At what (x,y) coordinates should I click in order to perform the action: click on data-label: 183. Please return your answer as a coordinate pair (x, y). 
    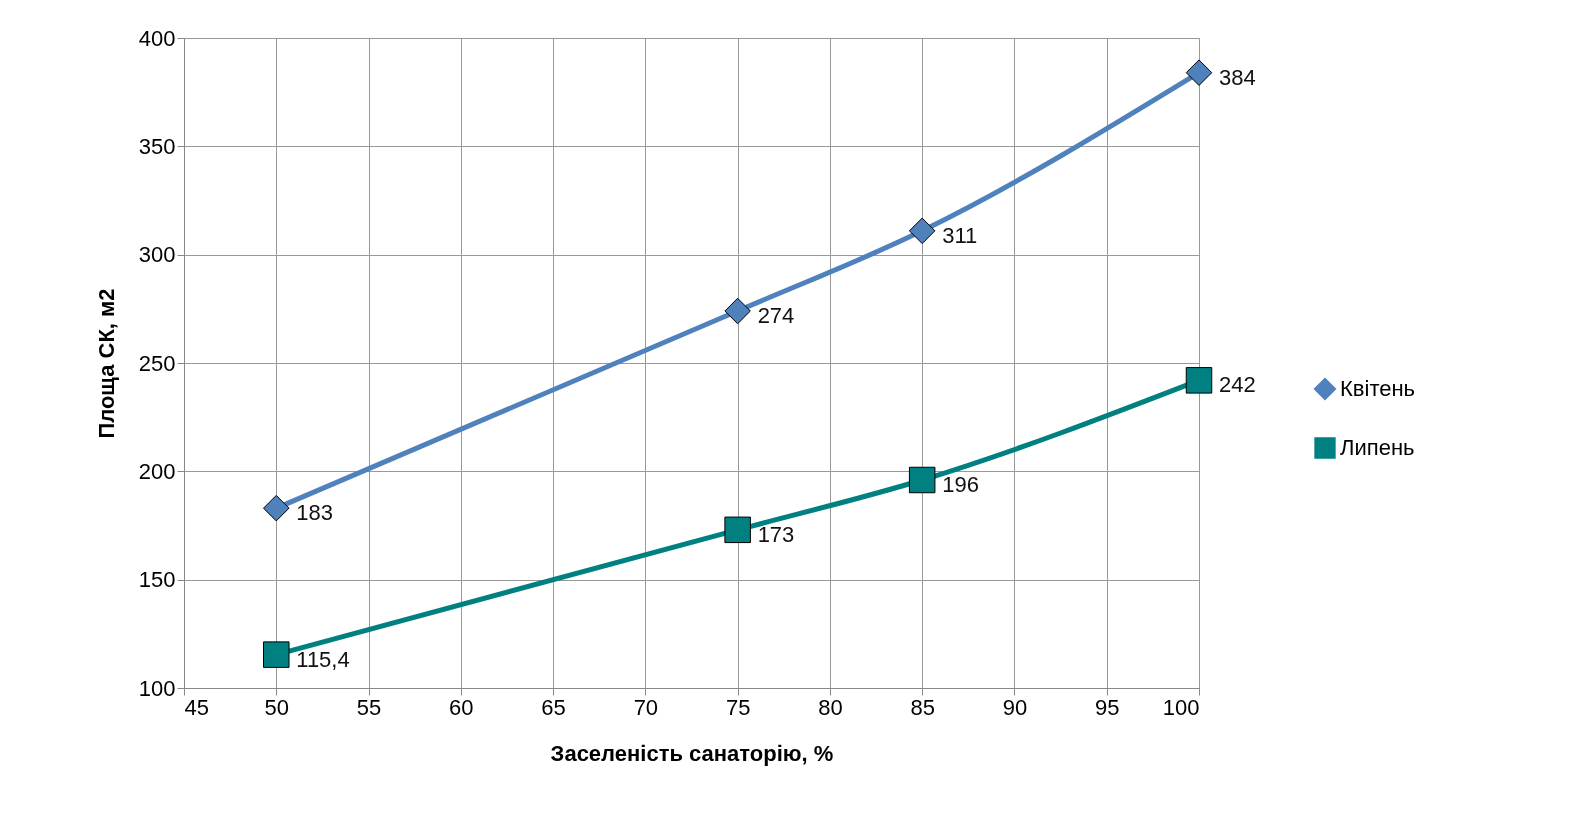
    Looking at the image, I should click on (314, 513).